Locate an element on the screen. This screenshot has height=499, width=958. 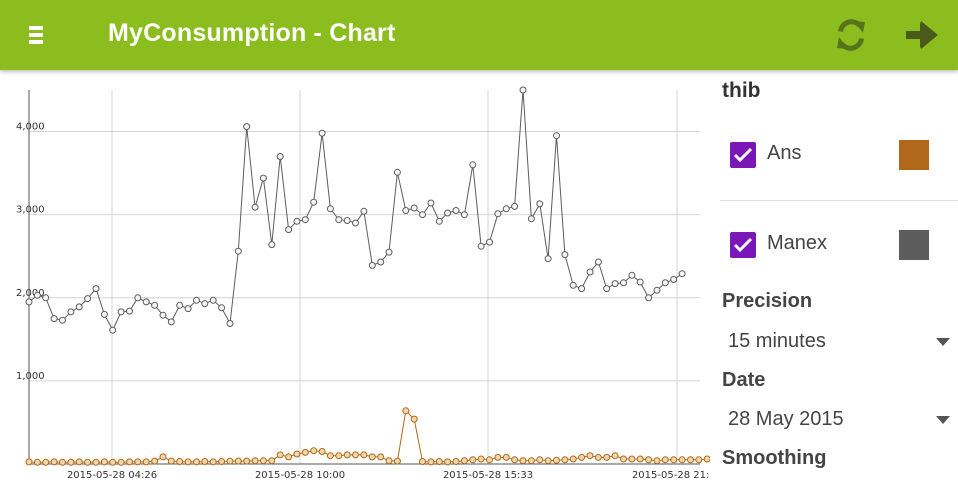
forward-button is located at coordinates (921, 35).